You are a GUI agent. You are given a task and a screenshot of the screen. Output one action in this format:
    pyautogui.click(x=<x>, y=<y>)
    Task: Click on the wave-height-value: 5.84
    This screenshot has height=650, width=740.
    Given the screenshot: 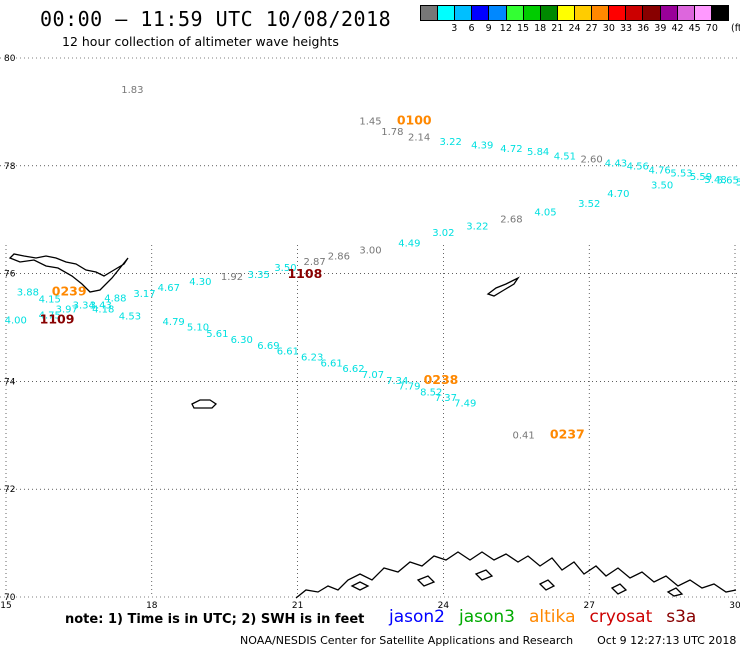 What is the action you would take?
    pyautogui.click(x=538, y=152)
    